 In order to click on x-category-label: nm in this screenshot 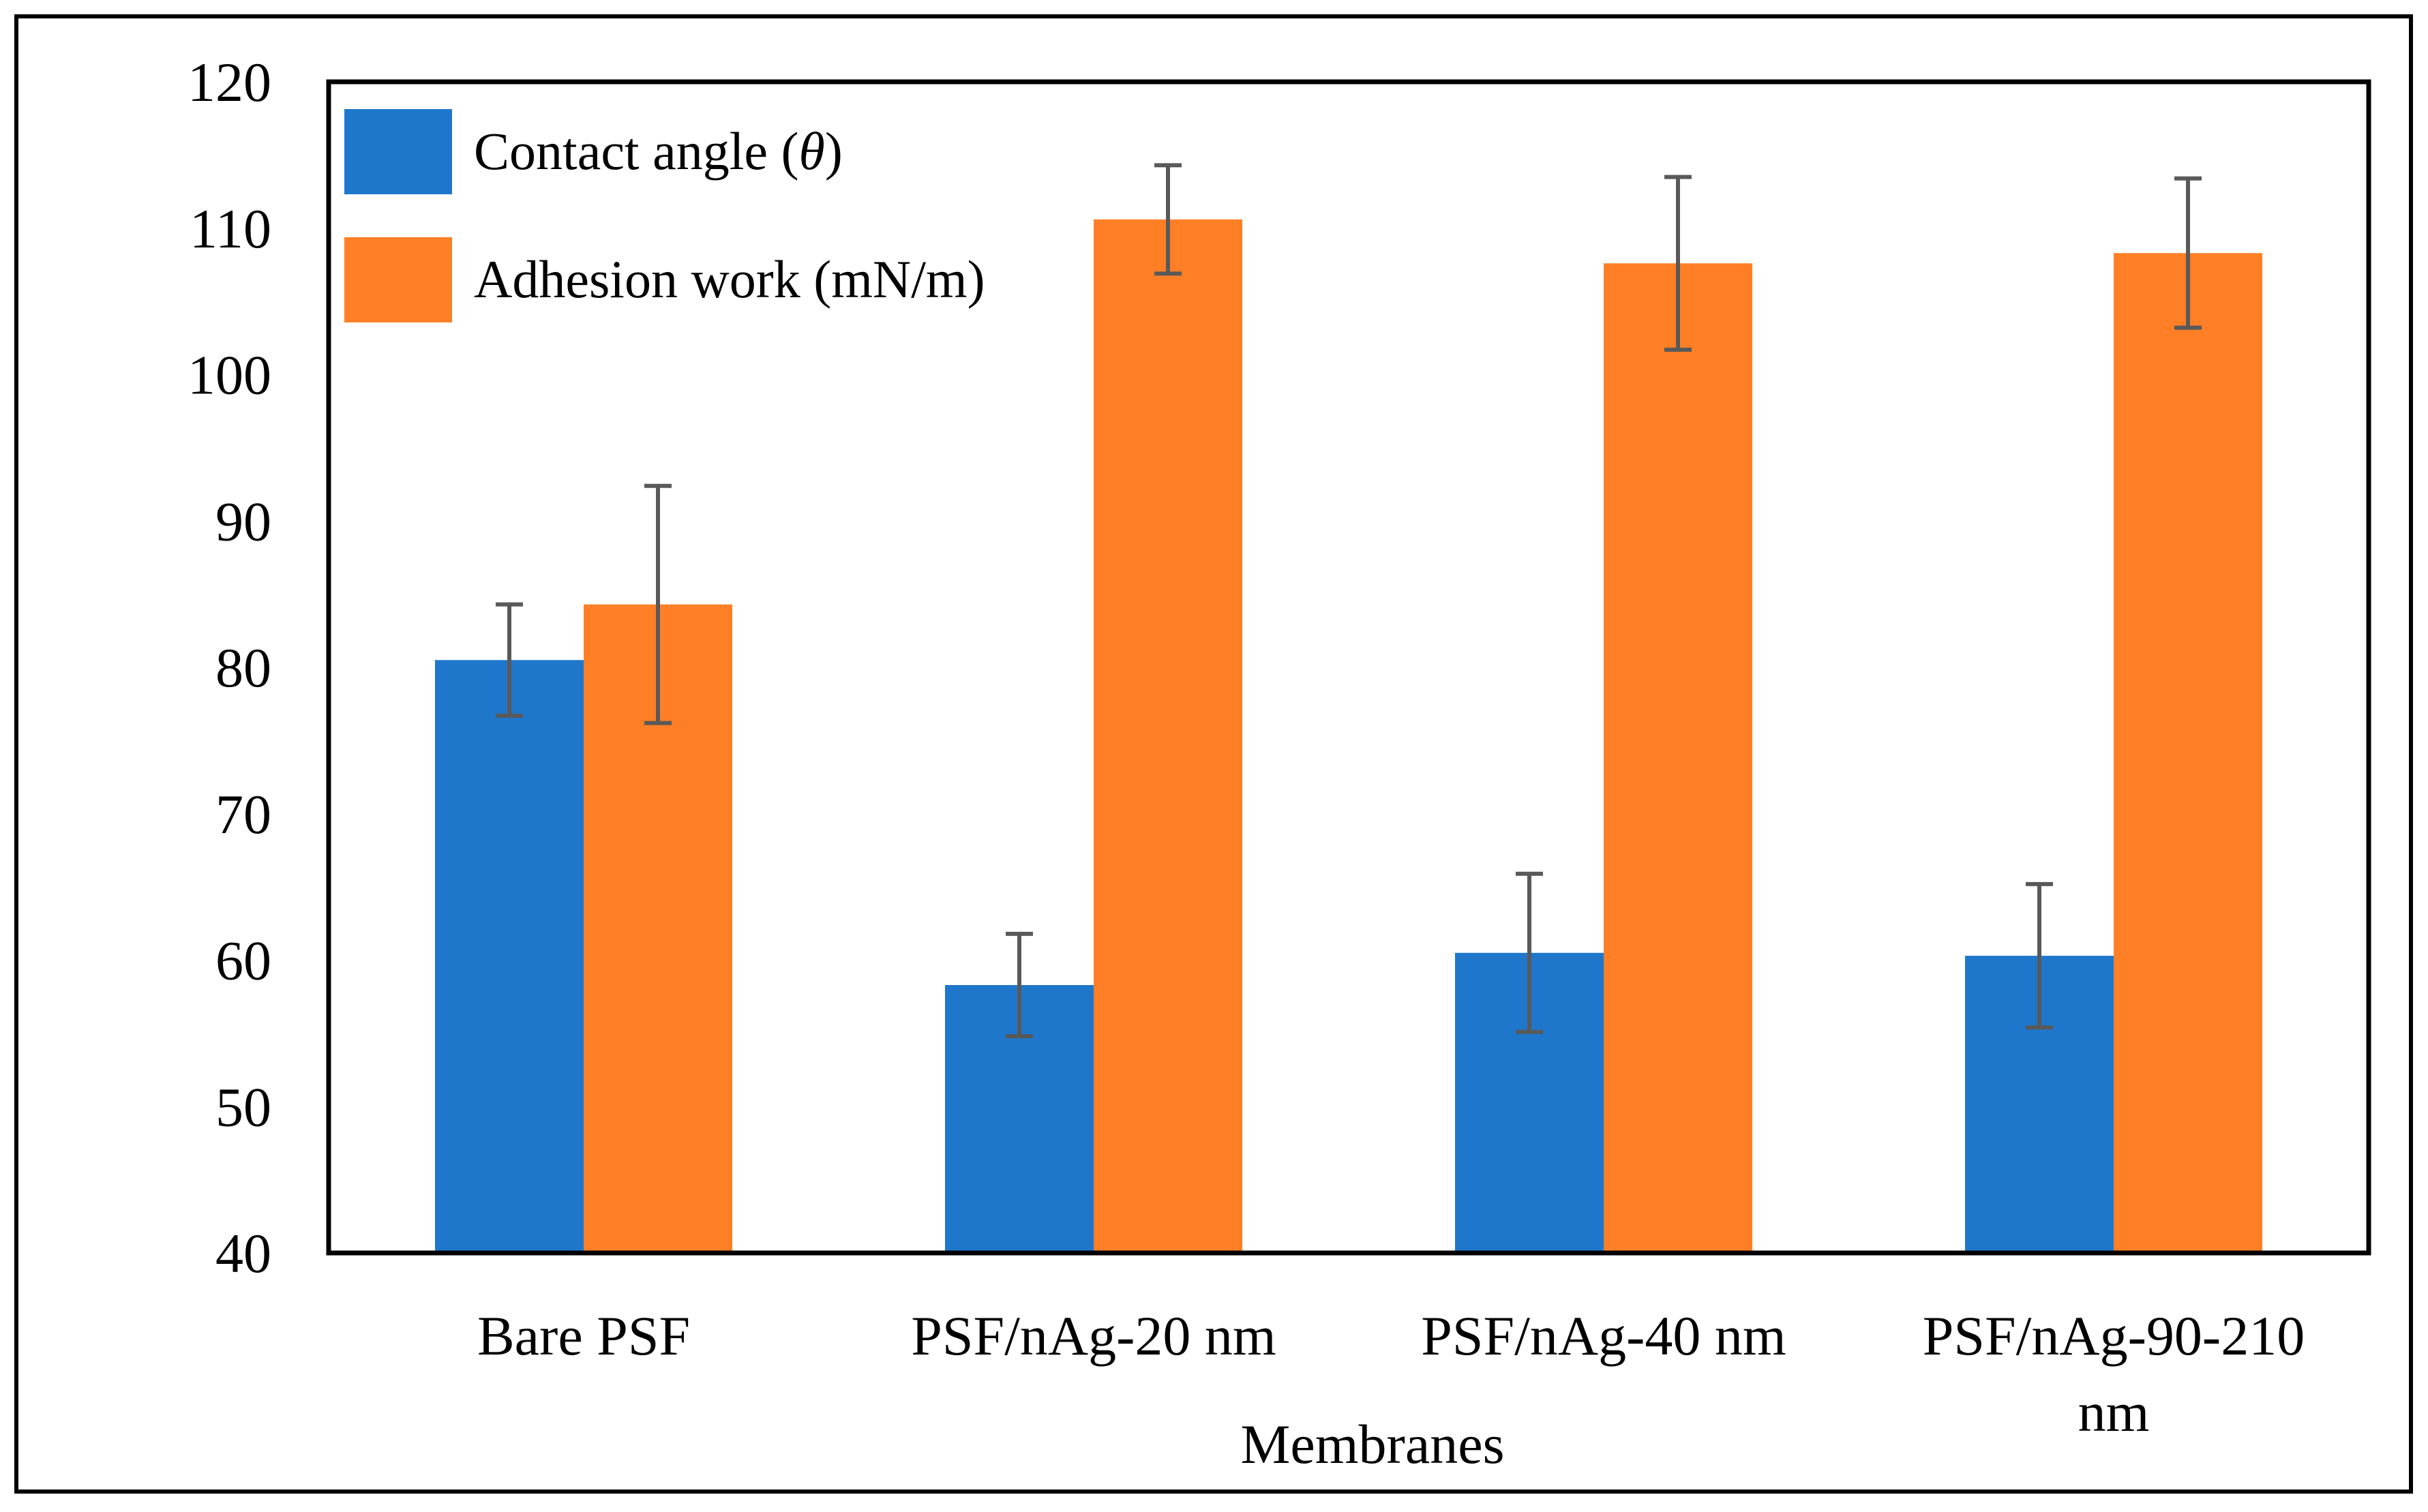, I will do `click(2114, 1412)`.